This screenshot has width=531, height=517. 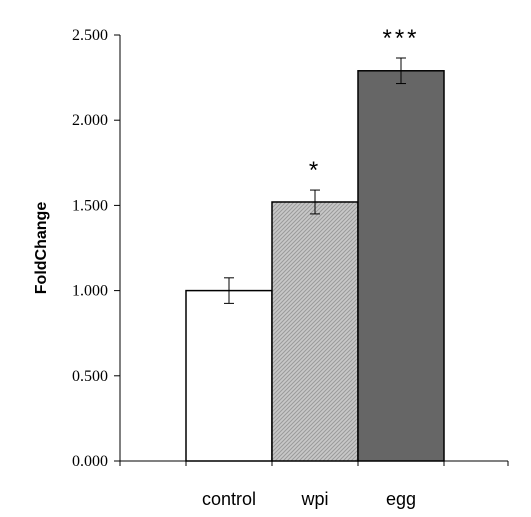 What do you see at coordinates (229, 375) in the screenshot?
I see `bar-control` at bounding box center [229, 375].